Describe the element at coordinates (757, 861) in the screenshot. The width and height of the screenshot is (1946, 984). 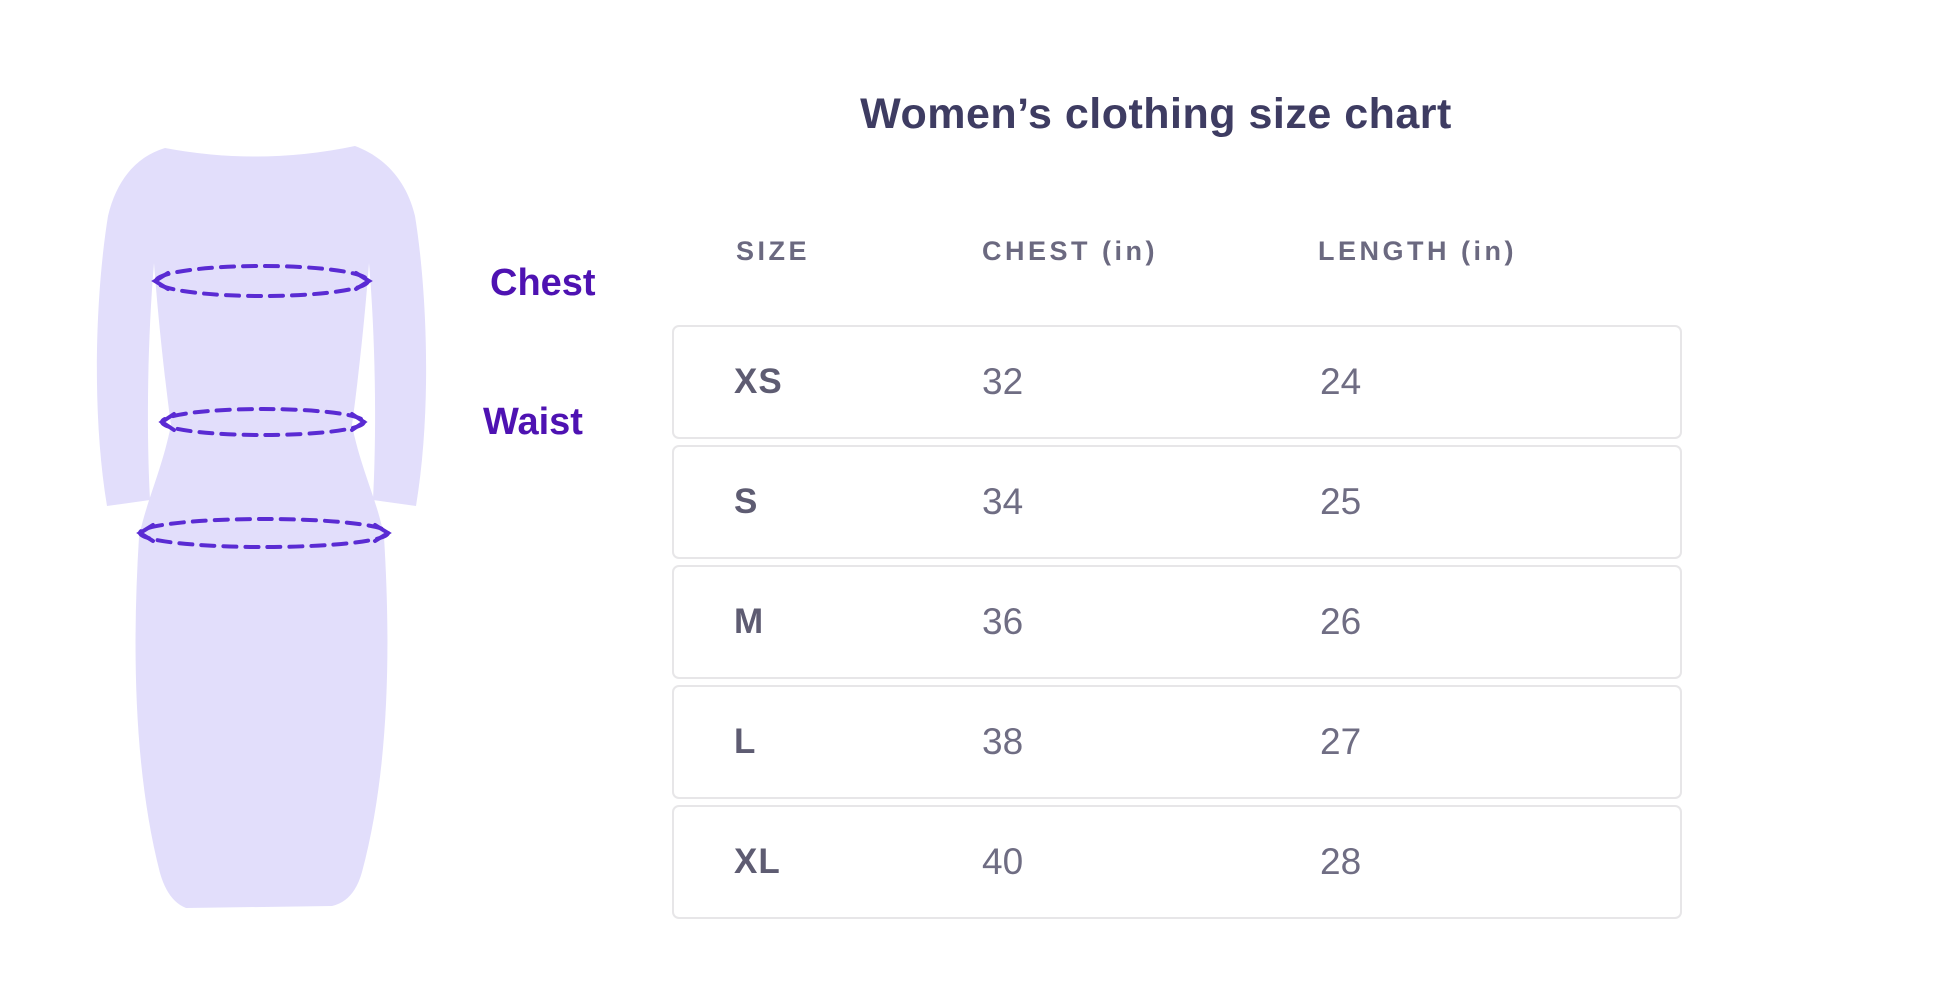
I see `size-cell: XL` at that location.